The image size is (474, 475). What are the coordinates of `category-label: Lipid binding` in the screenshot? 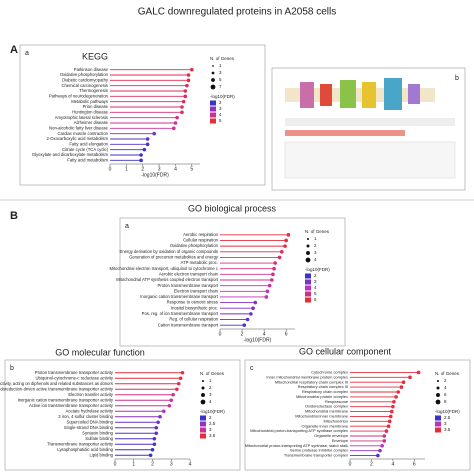 It's located at (101, 454).